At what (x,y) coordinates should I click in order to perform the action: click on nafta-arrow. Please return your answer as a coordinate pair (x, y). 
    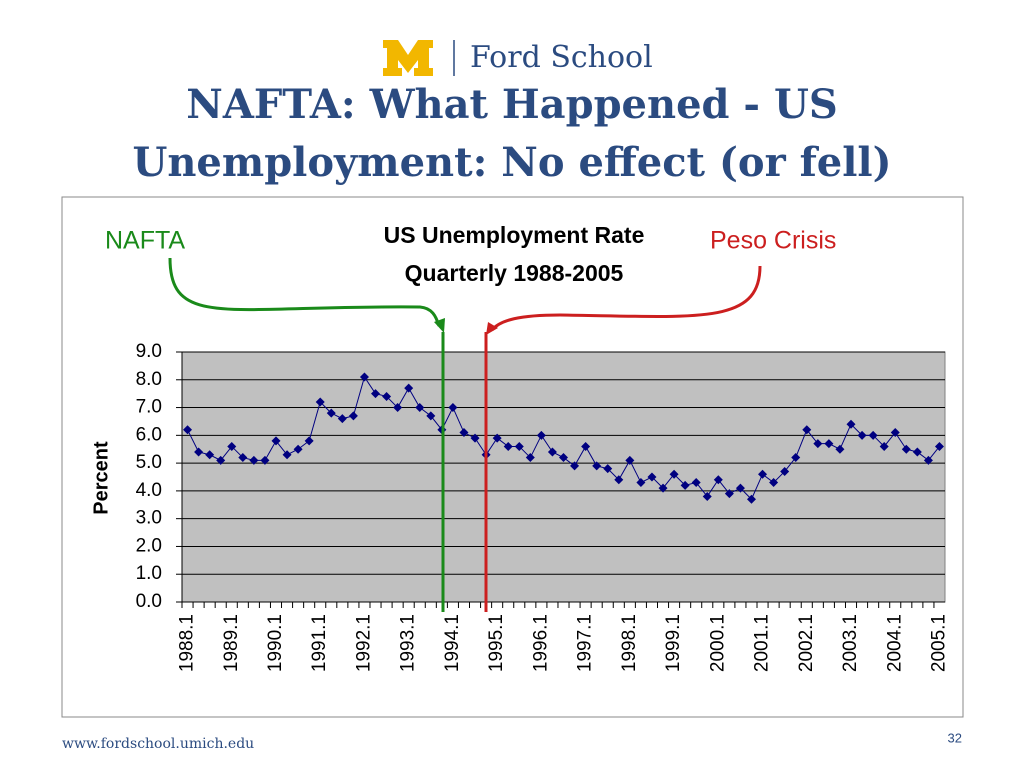
    Looking at the image, I should click on (304, 292).